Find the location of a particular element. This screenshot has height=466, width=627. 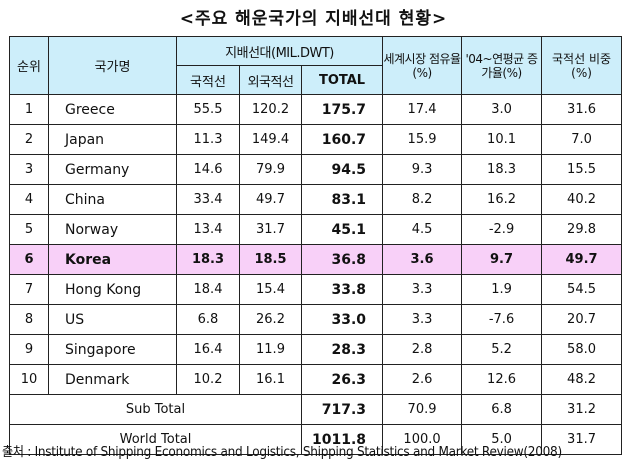

cell-rank: 5 is located at coordinates (29, 229).